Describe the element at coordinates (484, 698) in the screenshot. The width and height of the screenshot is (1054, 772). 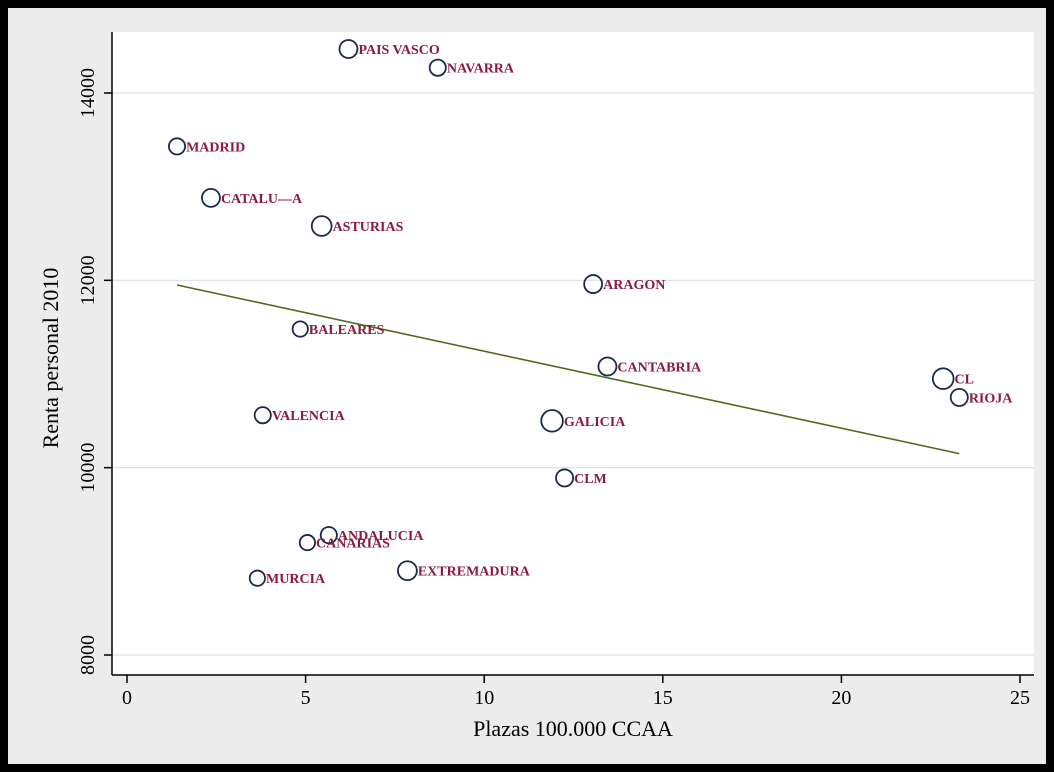
I see `x-tick-label: 10` at that location.